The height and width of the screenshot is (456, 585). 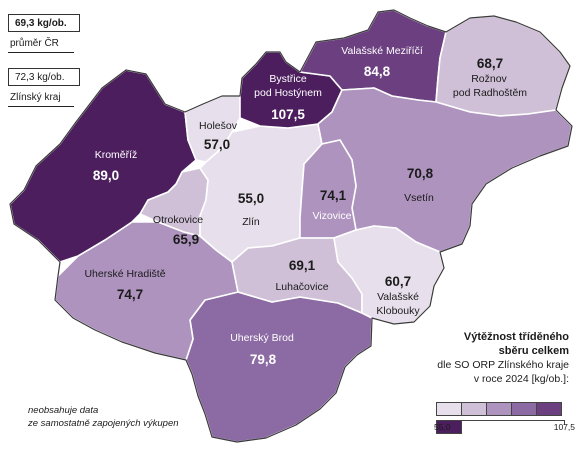 What do you see at coordinates (302, 265) in the screenshot?
I see `label-luhacovice-value: 69,1` at bounding box center [302, 265].